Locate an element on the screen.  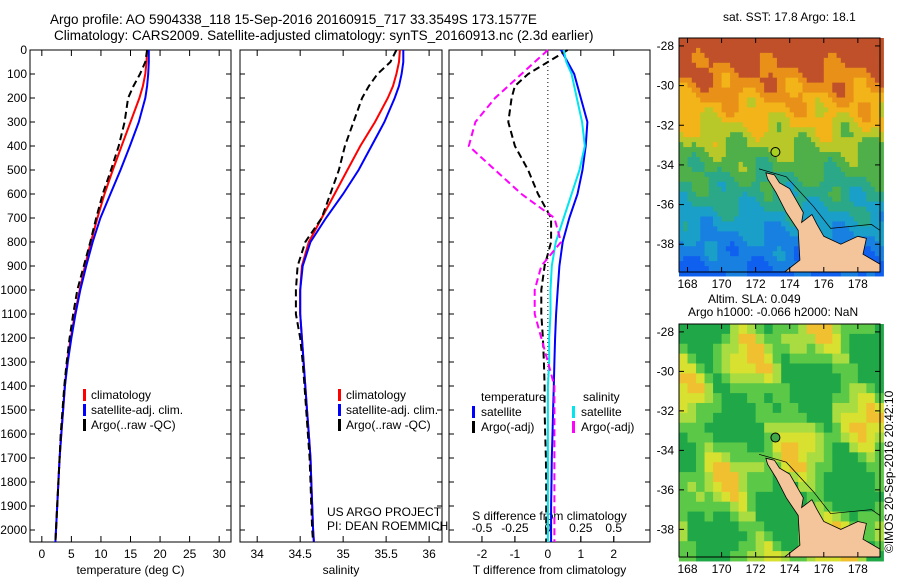
sst-map-title: sat. SST: 17.8 Argo: 18.1 is located at coordinates (789, 17).